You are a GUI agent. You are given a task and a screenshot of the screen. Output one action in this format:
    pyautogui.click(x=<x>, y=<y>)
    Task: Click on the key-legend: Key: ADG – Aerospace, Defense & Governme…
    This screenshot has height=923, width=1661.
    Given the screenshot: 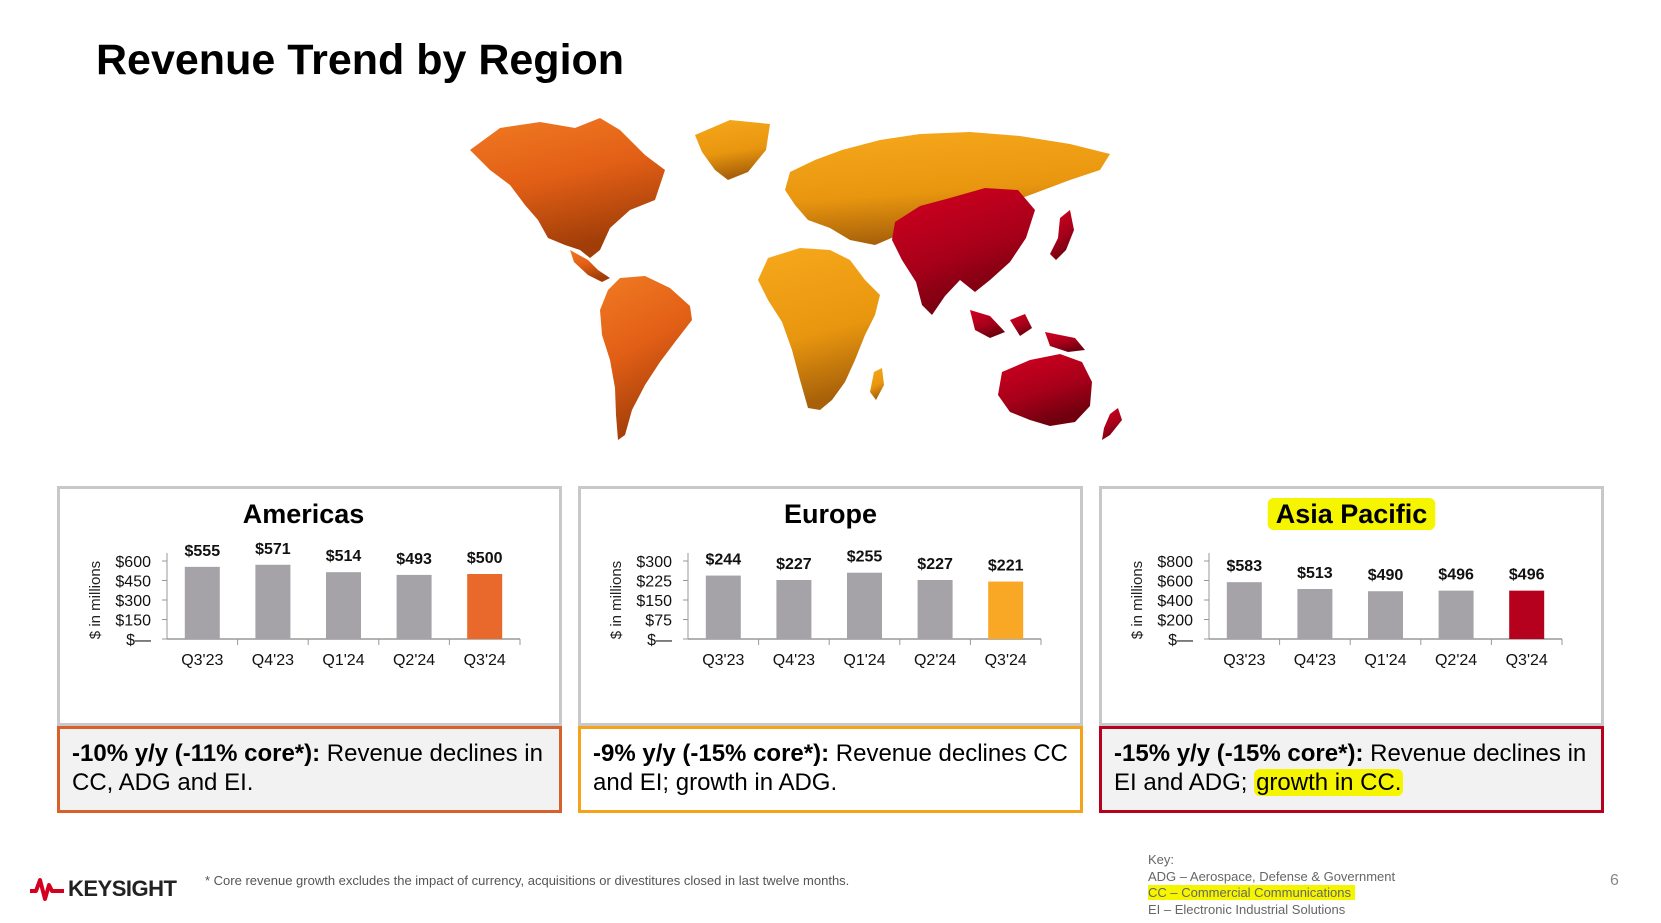 What is the action you would take?
    pyautogui.click(x=1271, y=885)
    